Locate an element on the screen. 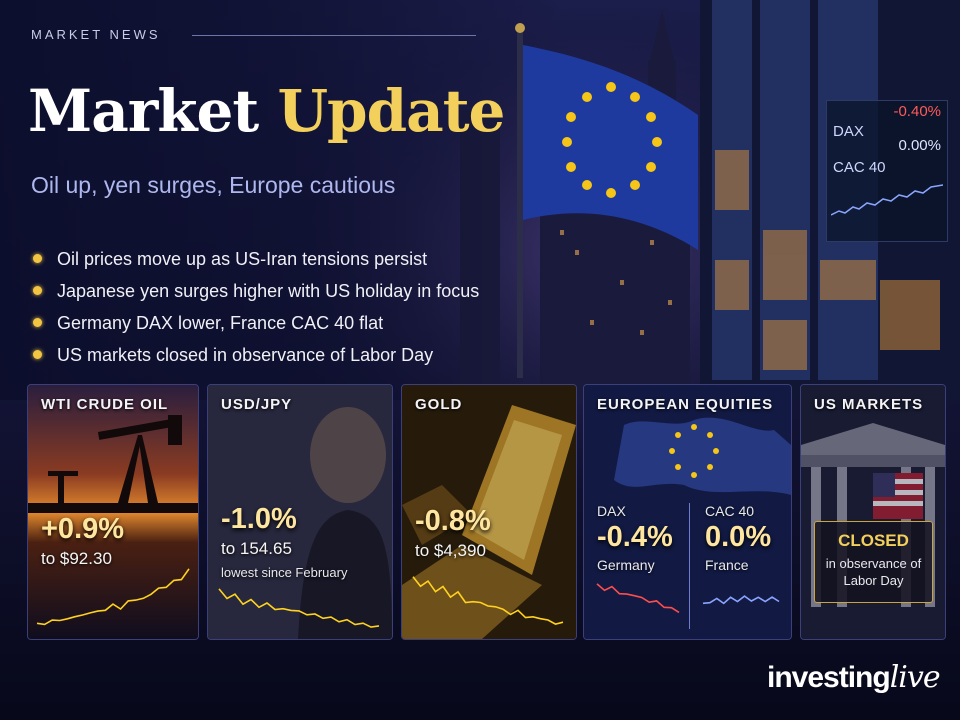  subtitle: Oil up, yen surges, Europe cautious is located at coordinates (213, 185).